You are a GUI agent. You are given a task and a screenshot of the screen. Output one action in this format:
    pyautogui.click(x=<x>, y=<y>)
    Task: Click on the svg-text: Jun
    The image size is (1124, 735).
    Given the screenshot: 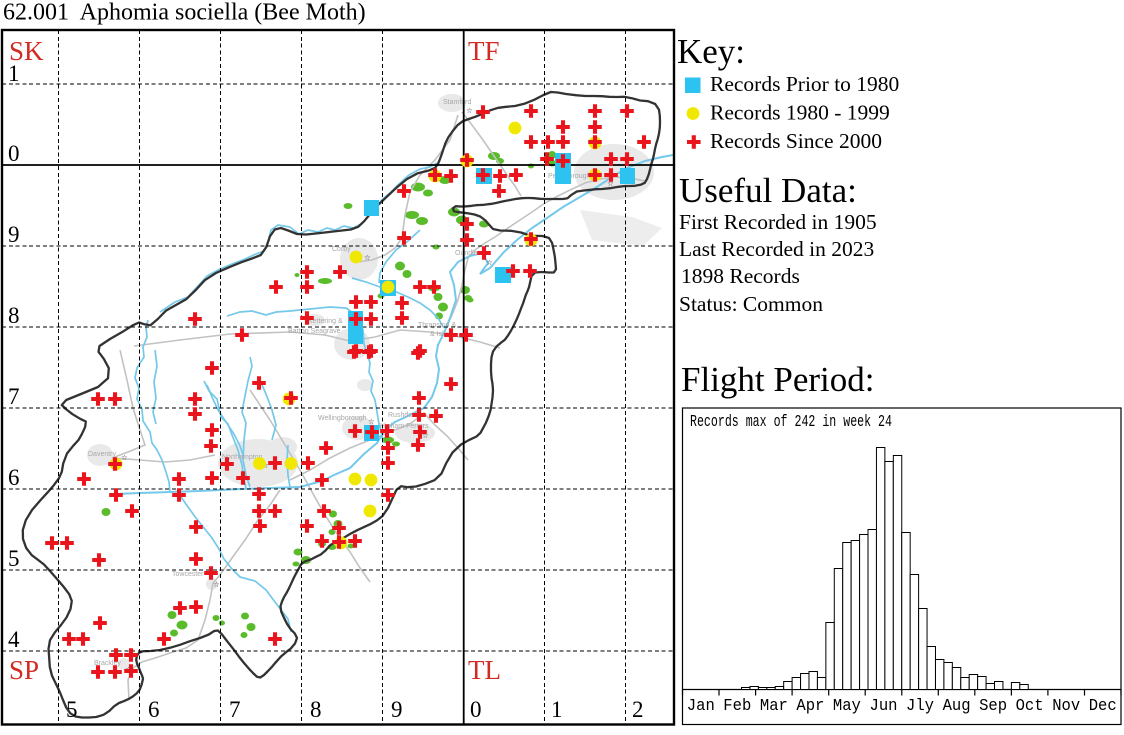 What is the action you would take?
    pyautogui.click(x=884, y=706)
    